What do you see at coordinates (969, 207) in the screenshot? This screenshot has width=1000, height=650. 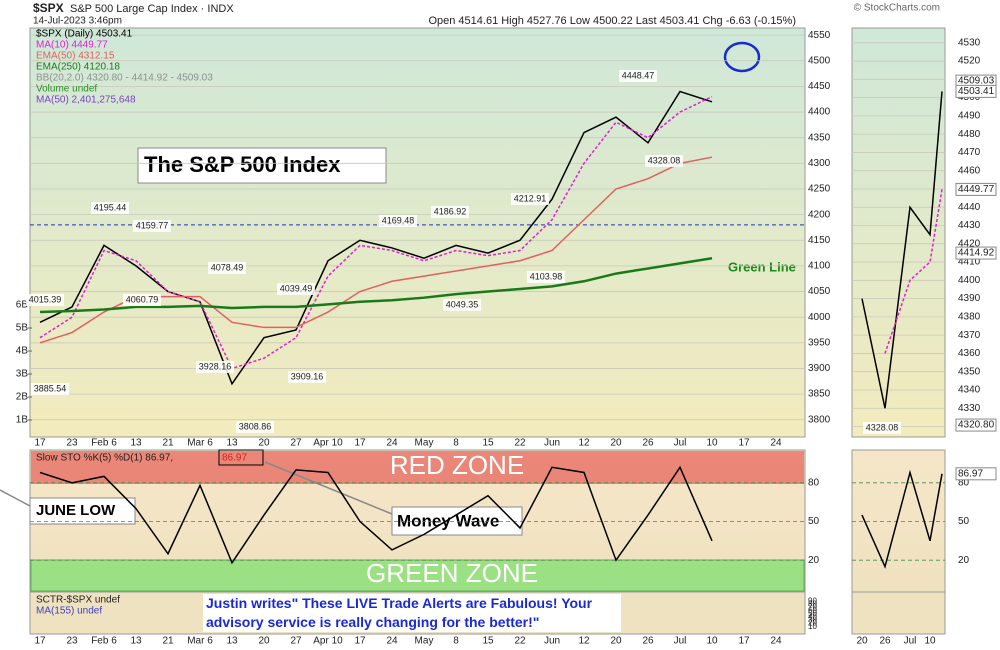 I see `y-tick-label: 4440` at bounding box center [969, 207].